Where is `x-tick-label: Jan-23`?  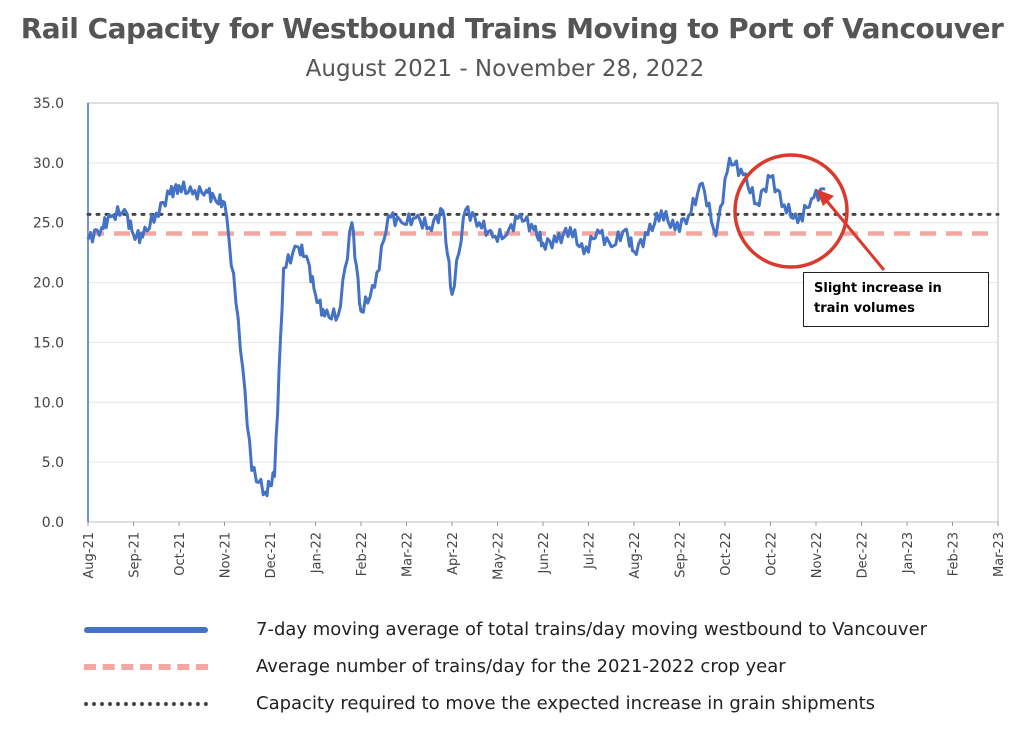
x-tick-label: Jan-23 is located at coordinates (908, 553).